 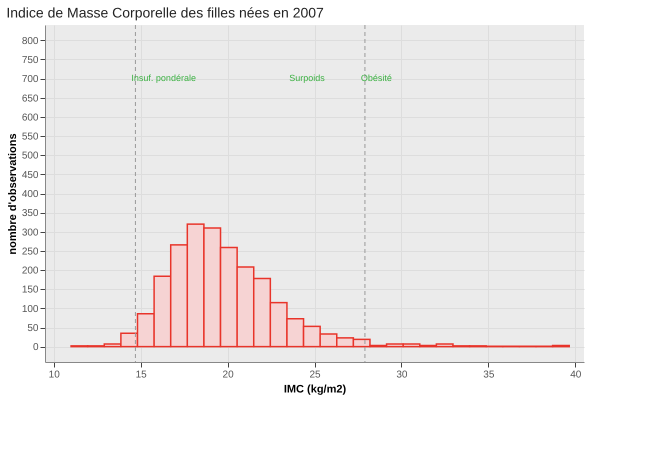 What do you see at coordinates (30, 156) in the screenshot?
I see `y-tick-label: 500` at bounding box center [30, 156].